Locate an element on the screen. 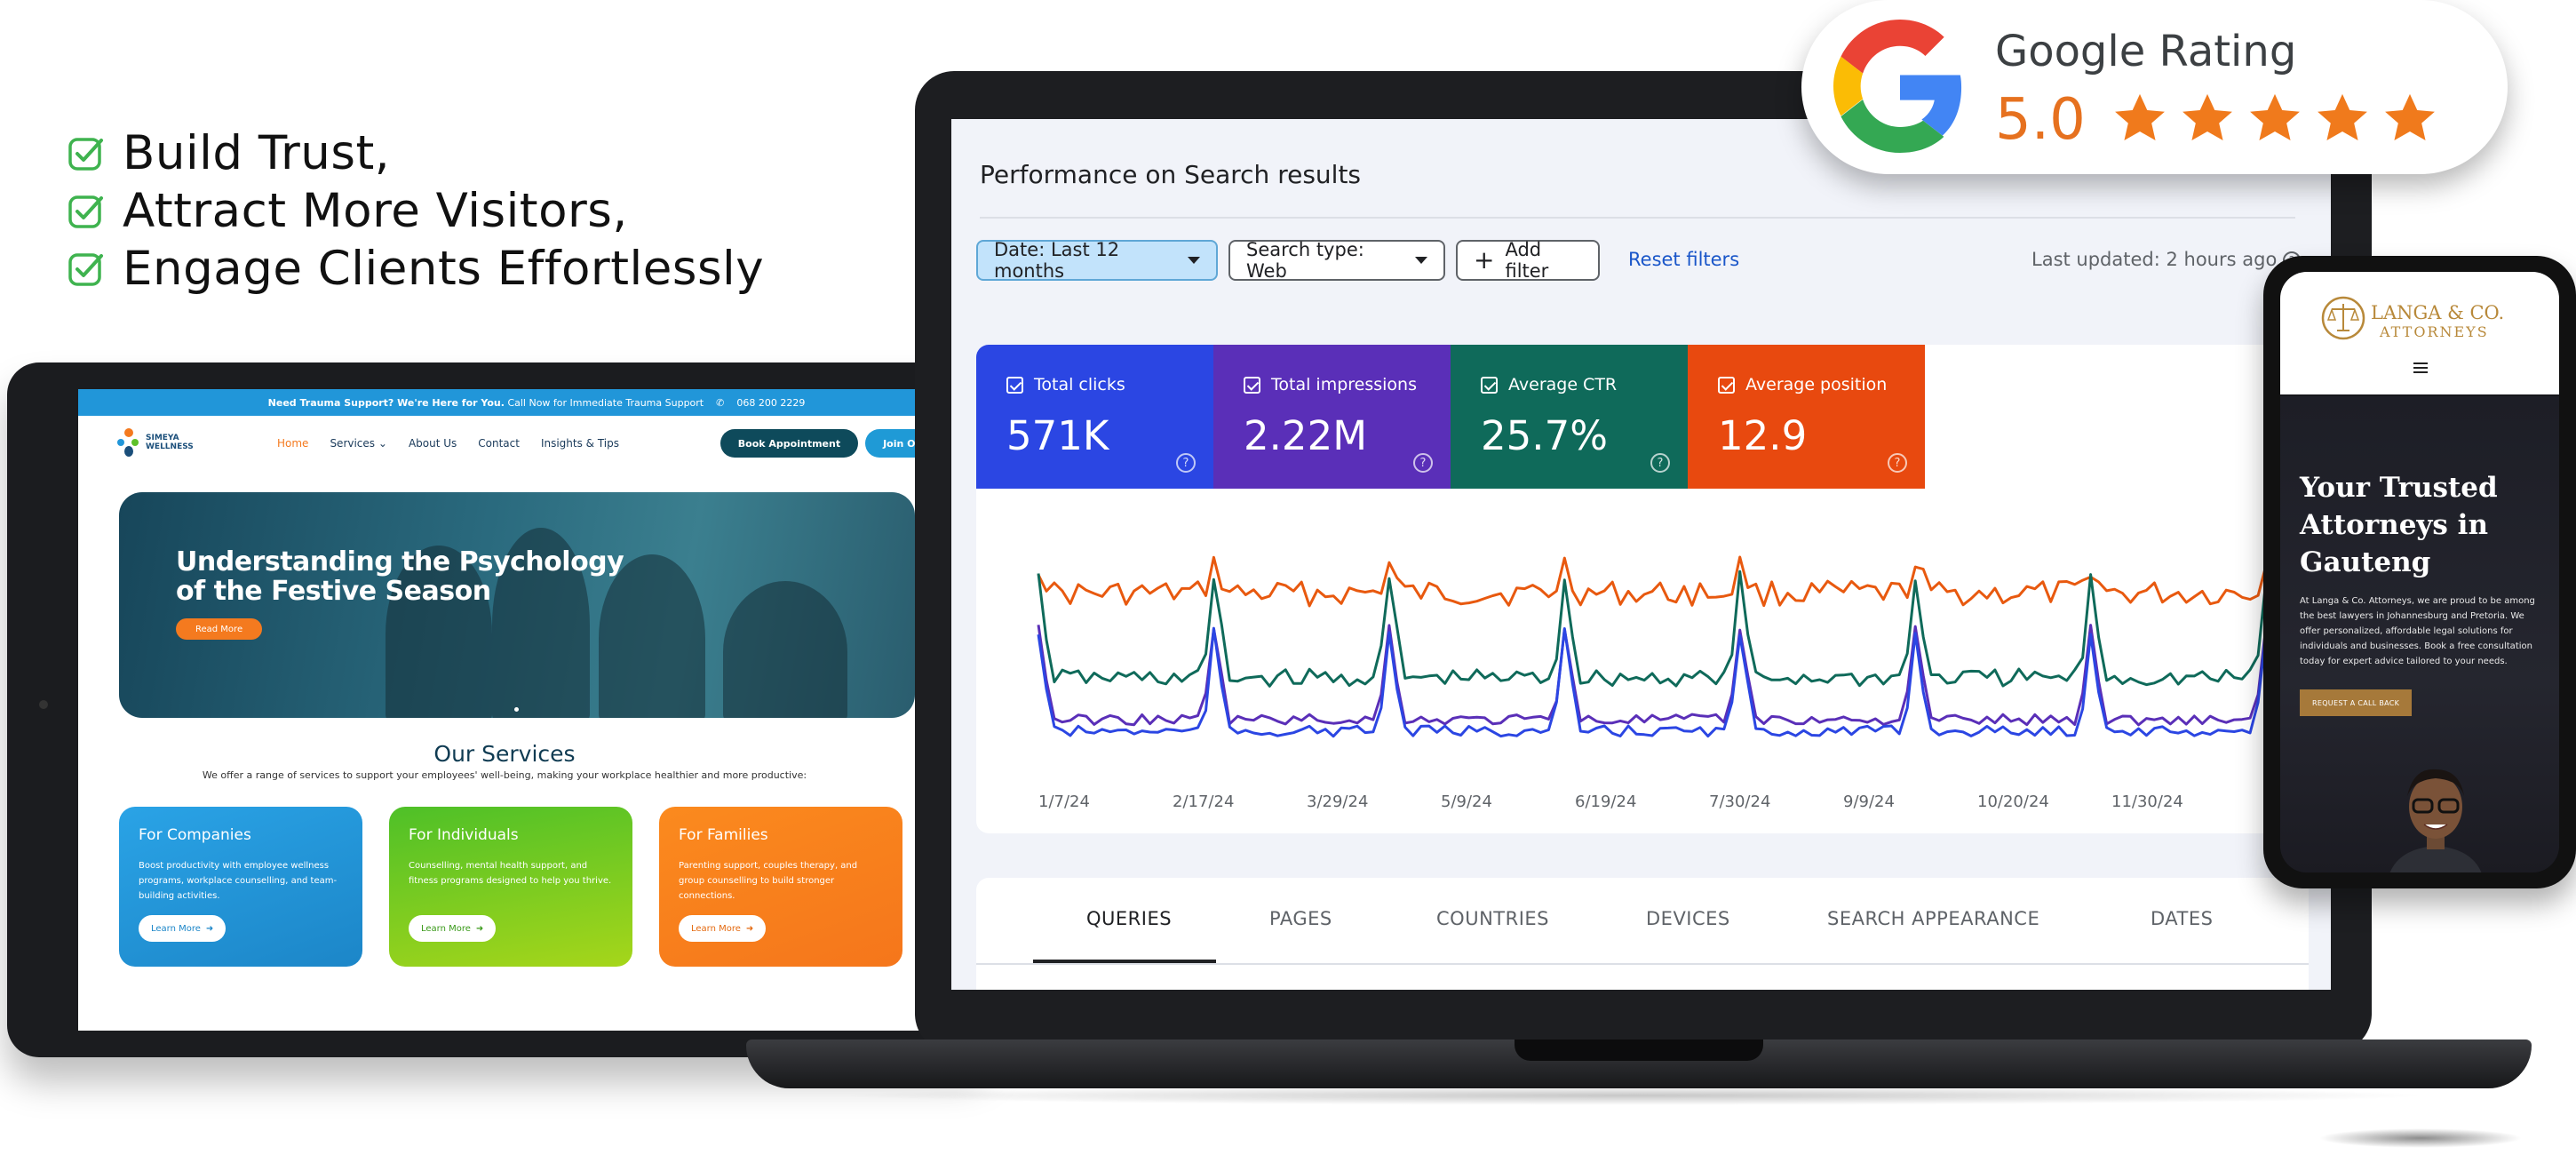 The width and height of the screenshot is (2576, 1155). logo-mark is located at coordinates (128, 443).